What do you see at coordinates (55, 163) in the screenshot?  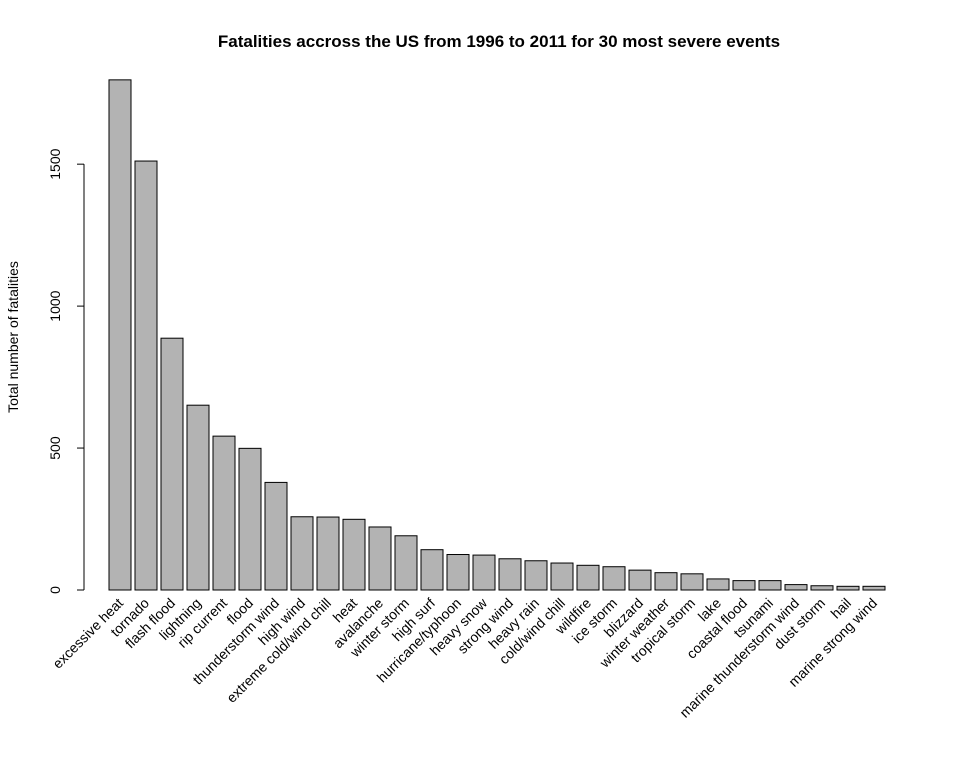 I see `y-tick-label: 1500` at bounding box center [55, 163].